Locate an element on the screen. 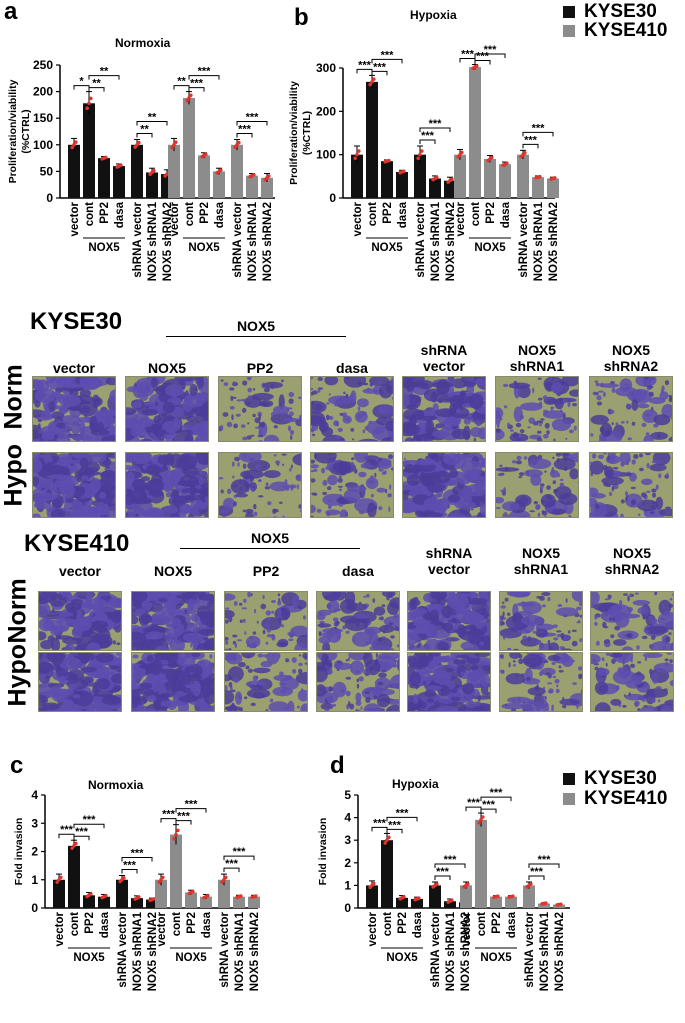  y-tick-label: 3 is located at coordinates (347, 840).